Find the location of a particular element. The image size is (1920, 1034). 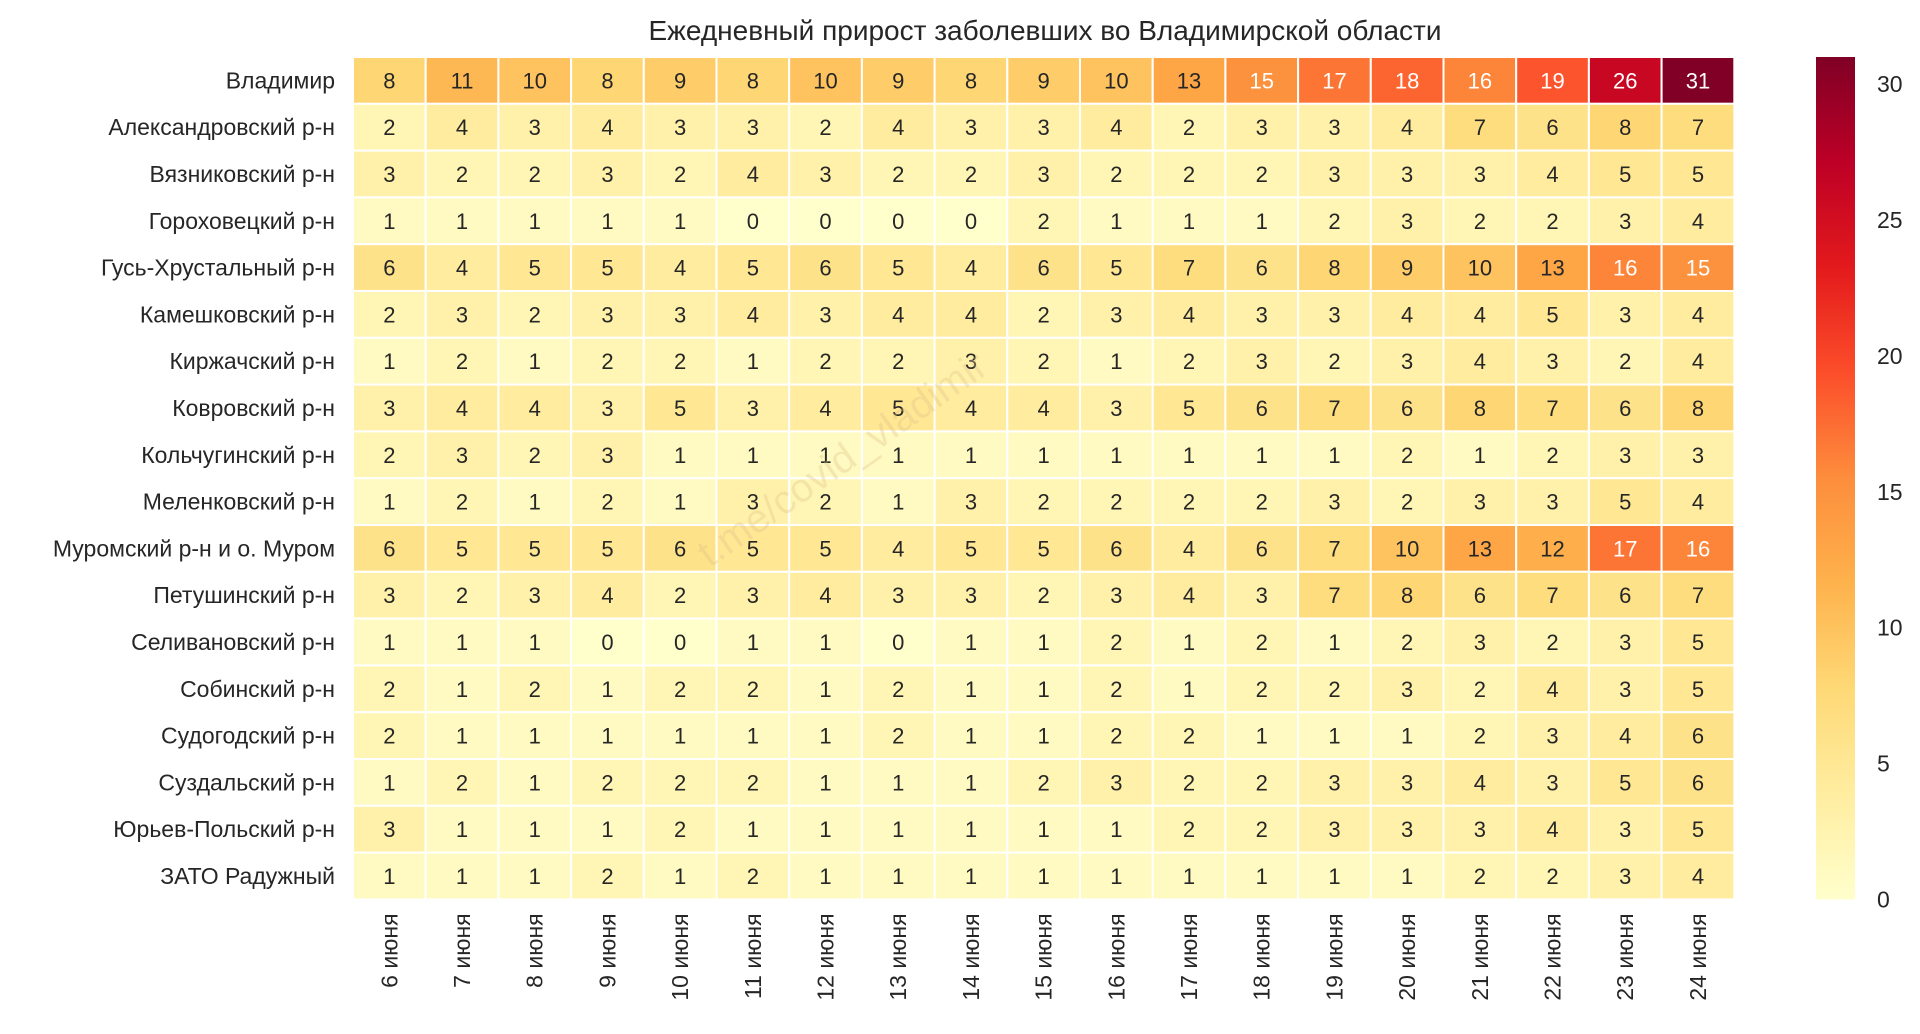

column-label: 14 июня is located at coordinates (971, 956).